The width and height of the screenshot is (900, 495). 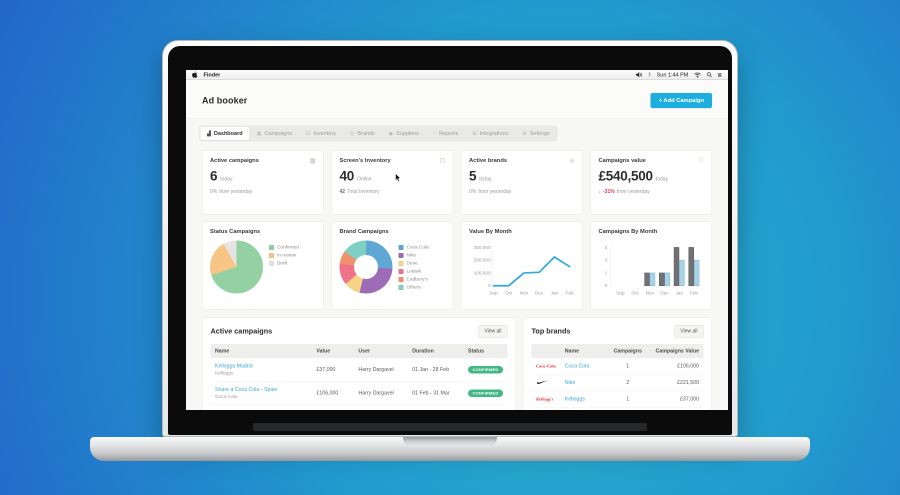 I want to click on column-header-logo, so click(x=546, y=351).